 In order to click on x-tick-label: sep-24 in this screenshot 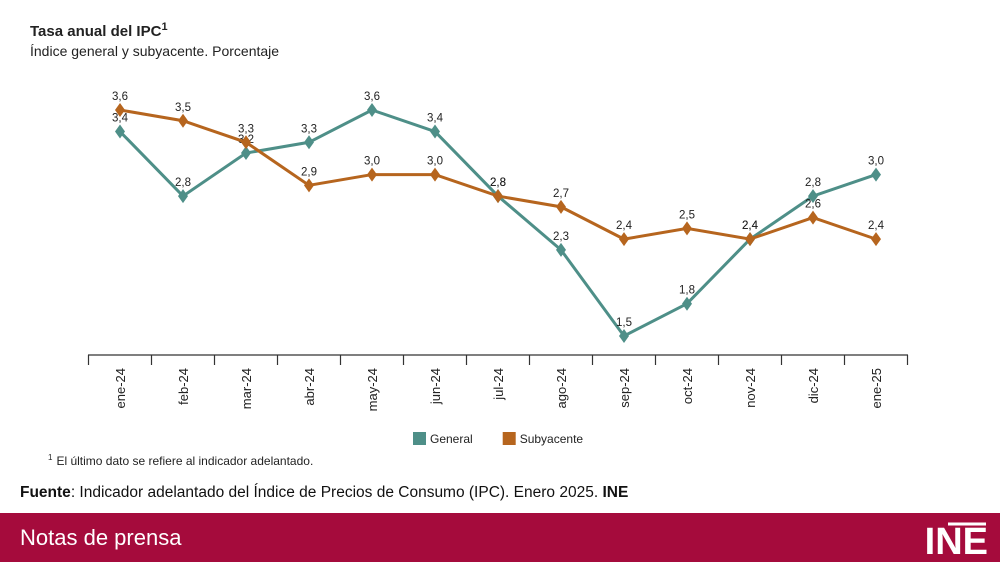, I will do `click(624, 388)`.